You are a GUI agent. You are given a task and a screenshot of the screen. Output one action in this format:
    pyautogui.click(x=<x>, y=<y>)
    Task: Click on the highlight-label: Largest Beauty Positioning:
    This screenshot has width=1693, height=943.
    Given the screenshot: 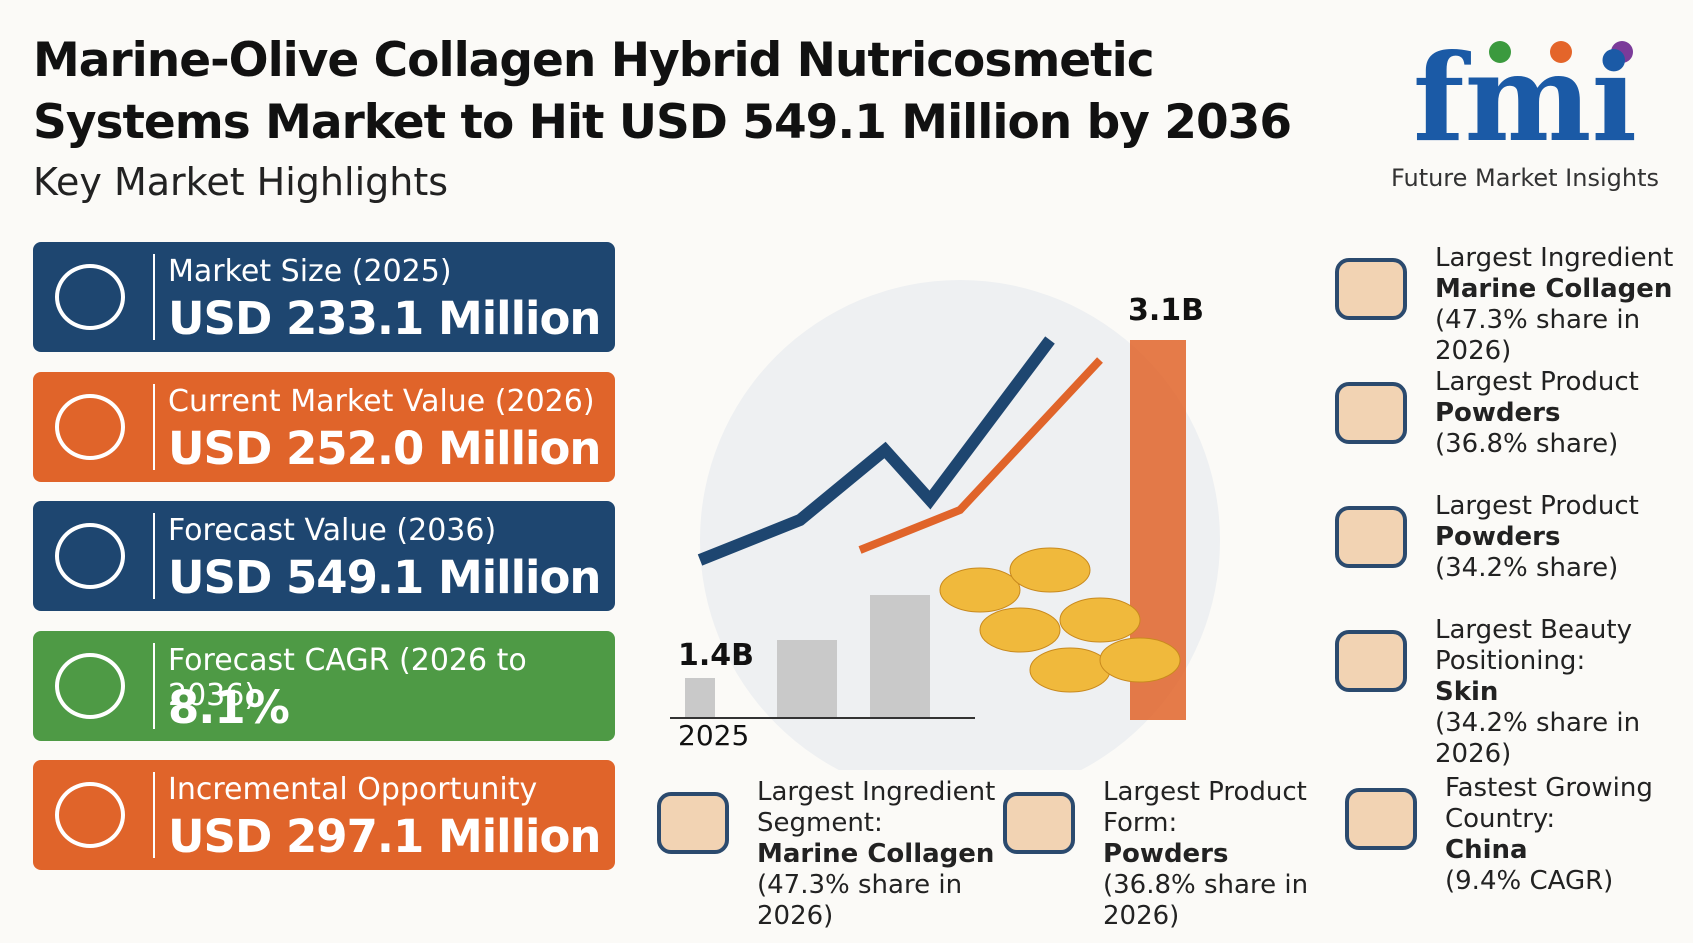 What is the action you would take?
    pyautogui.click(x=1533, y=645)
    